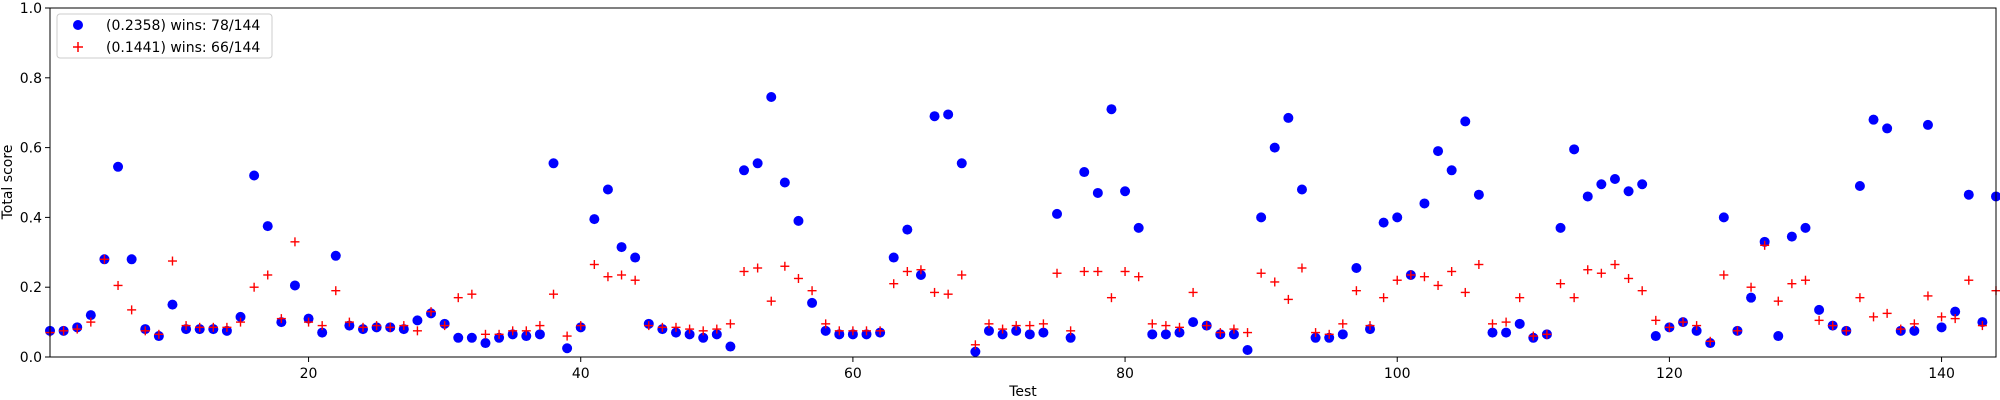 The image size is (2000, 400). Describe the element at coordinates (31, 149) in the screenshot. I see `y-tick-label: 0.6` at that location.